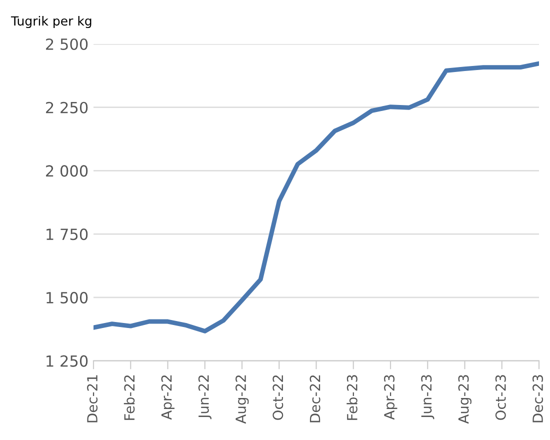 The height and width of the screenshot is (440, 550). What do you see at coordinates (167, 397) in the screenshot?
I see `x-tick-label: Apr-22` at bounding box center [167, 397].